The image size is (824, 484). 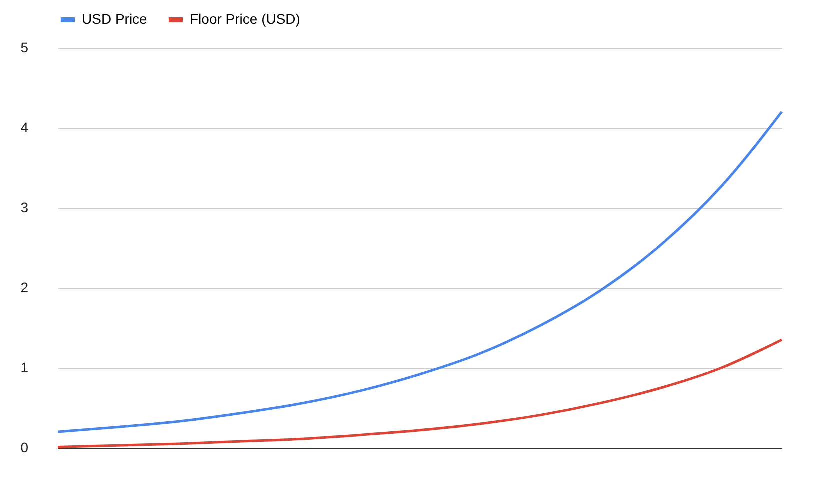 What do you see at coordinates (115, 19) in the screenshot?
I see `legend-label: USD Price` at bounding box center [115, 19].